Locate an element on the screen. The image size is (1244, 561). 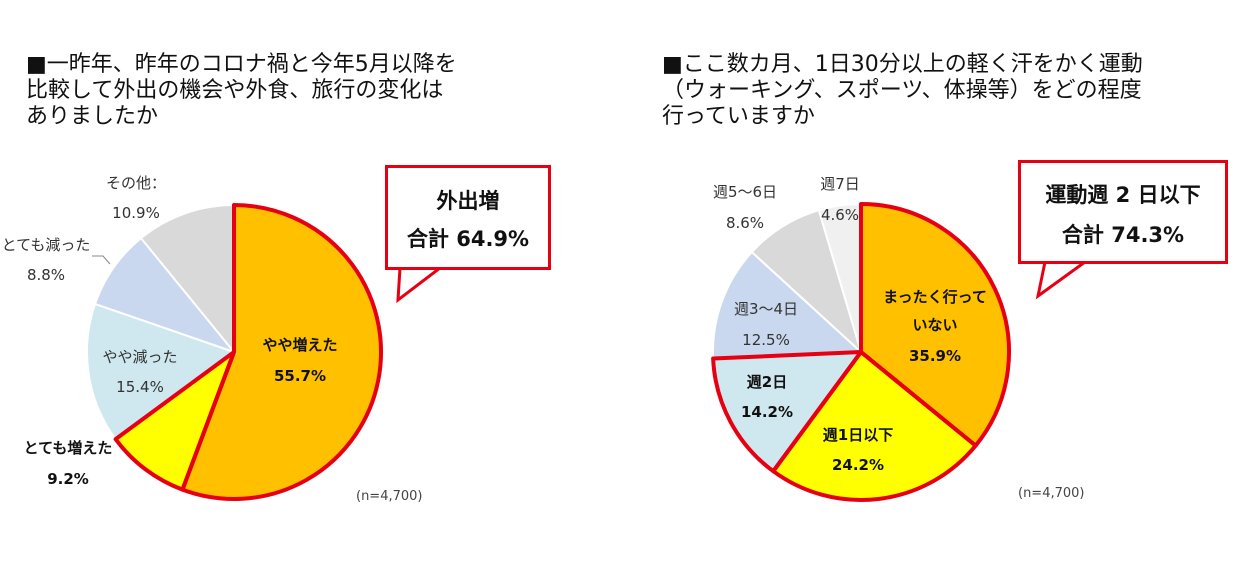
chart1-leader-line is located at coordinates (101, 260).